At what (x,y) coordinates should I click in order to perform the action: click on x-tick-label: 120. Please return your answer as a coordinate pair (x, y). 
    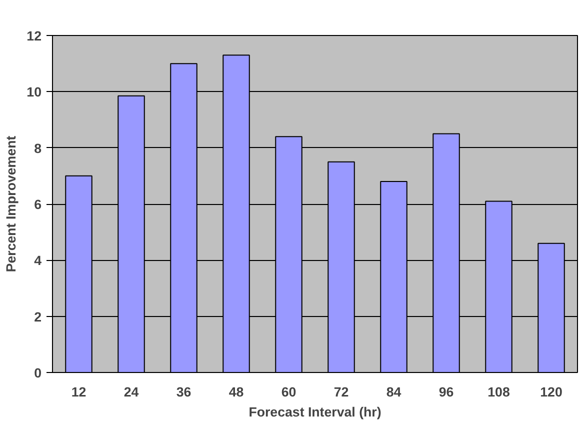
    Looking at the image, I should click on (551, 392).